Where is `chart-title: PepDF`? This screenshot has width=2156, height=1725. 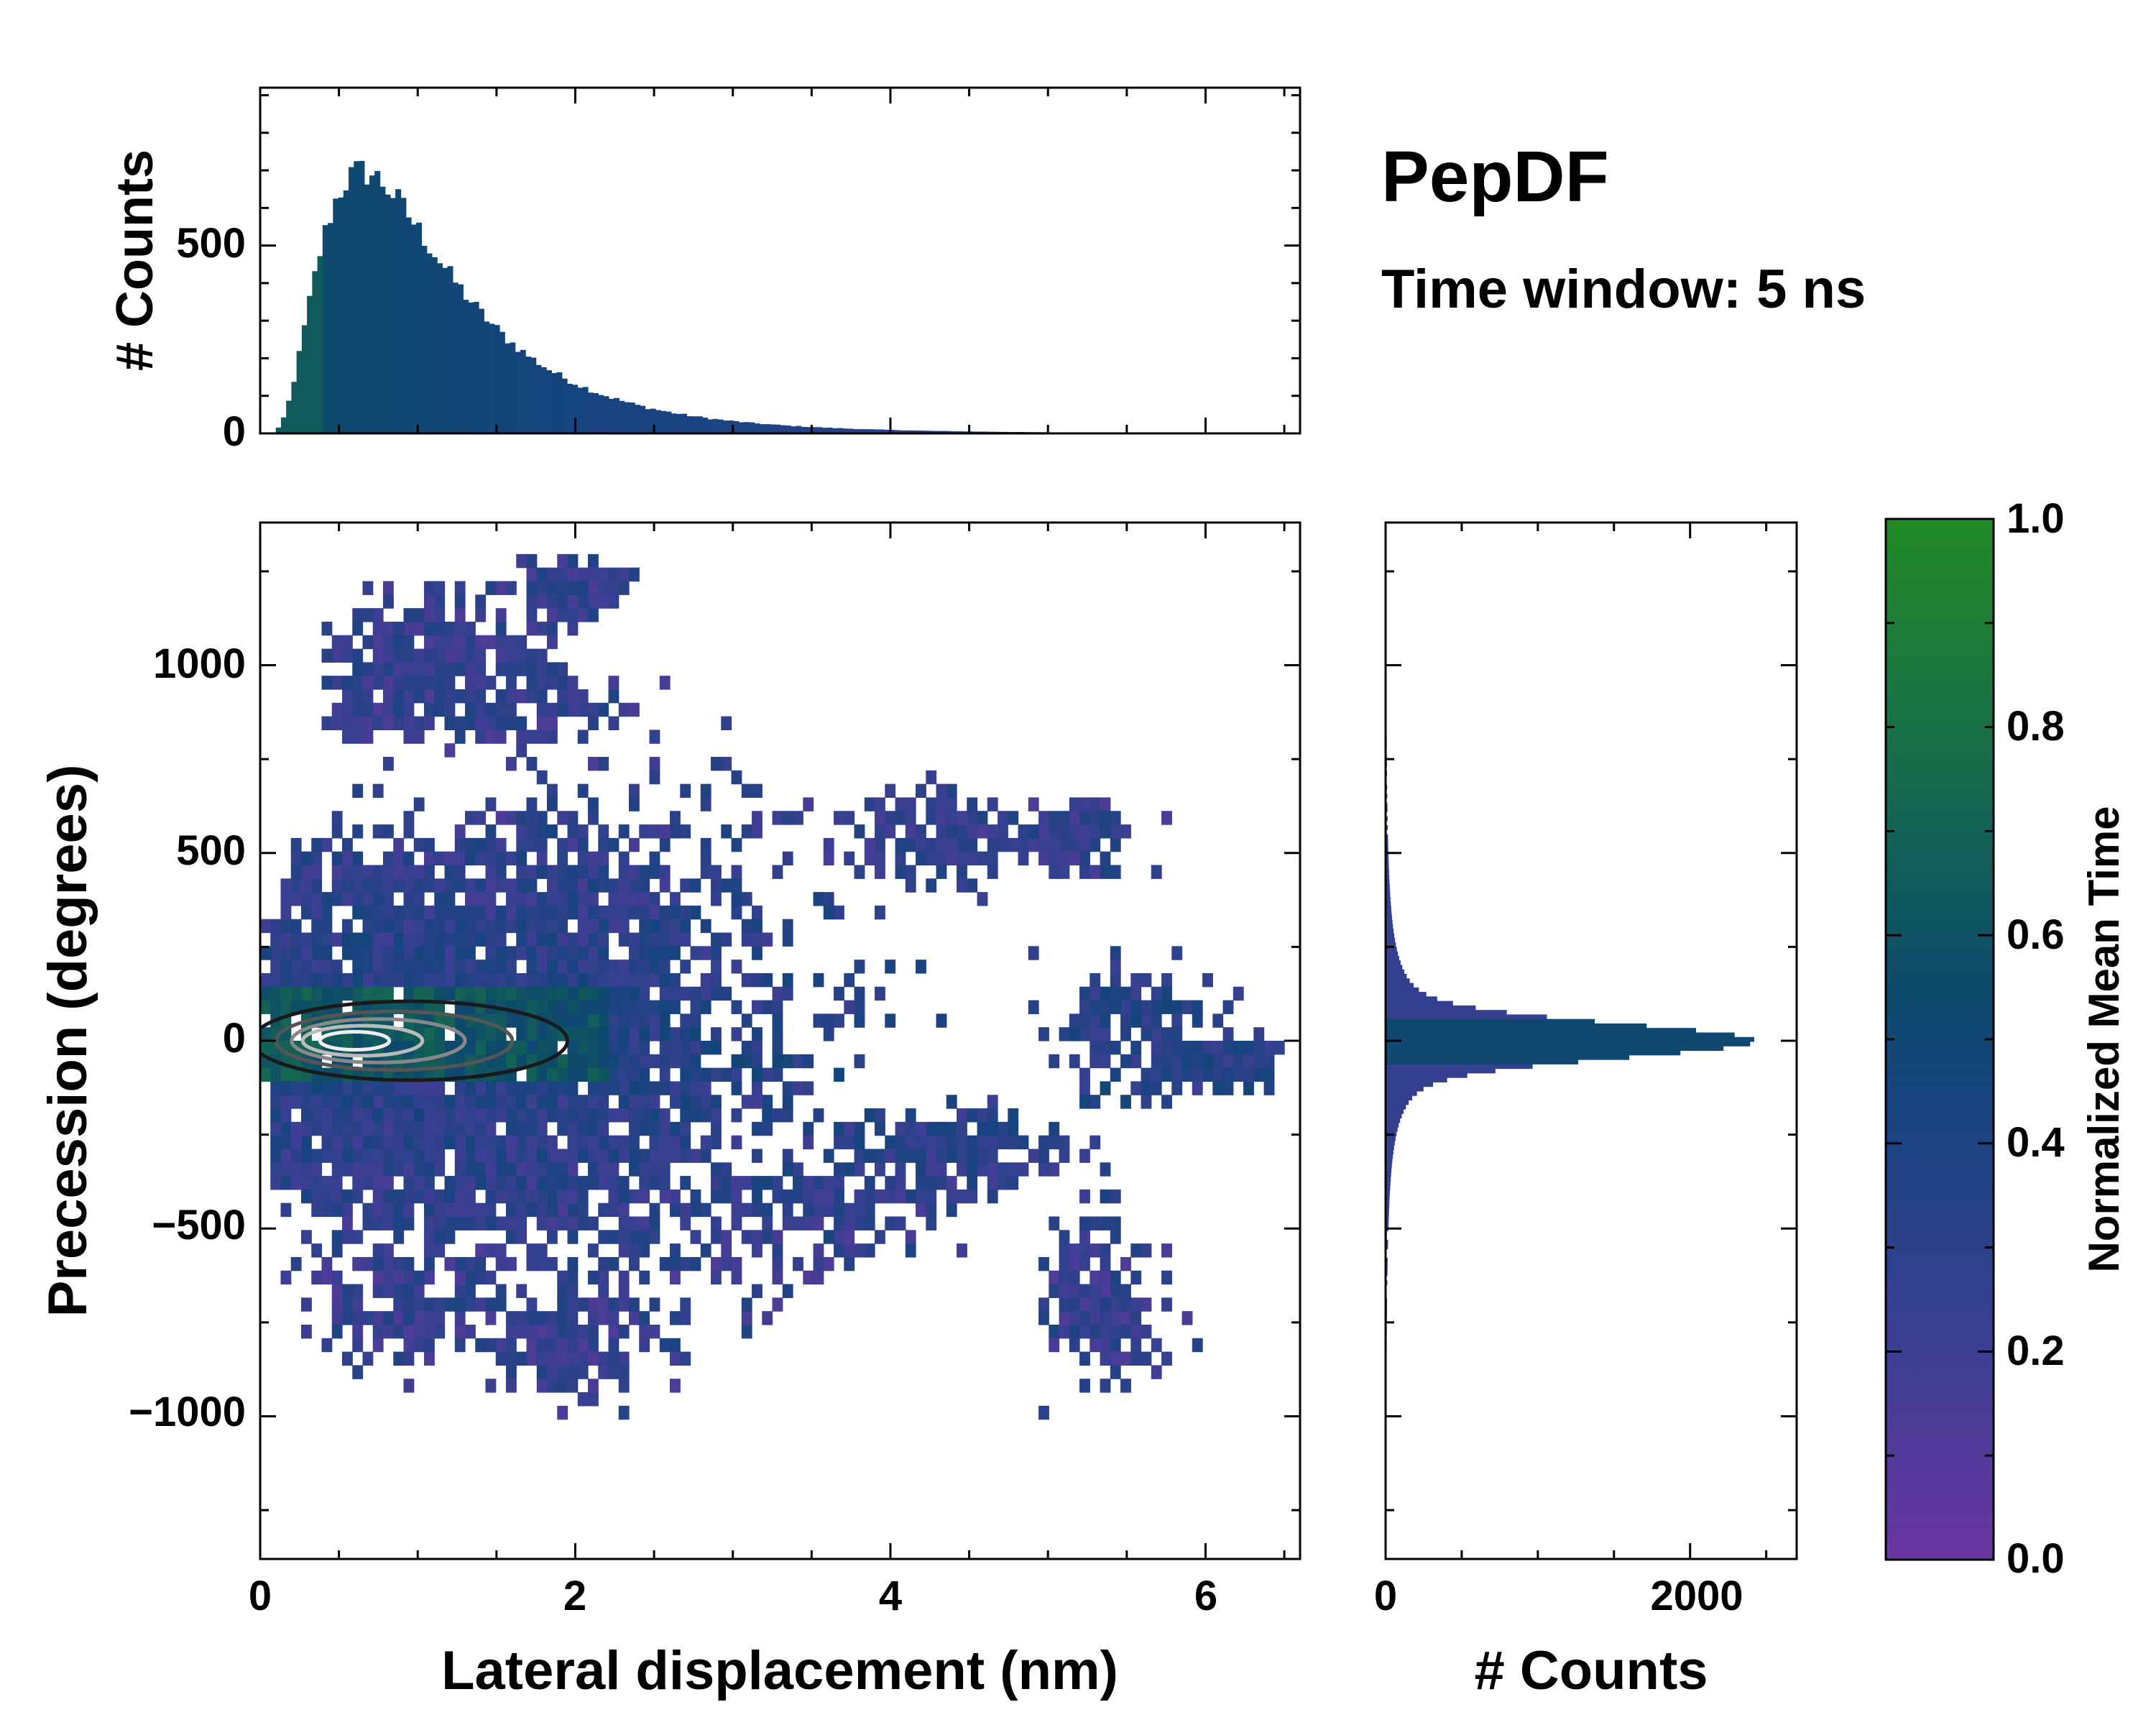
chart-title: PepDF is located at coordinates (1495, 177).